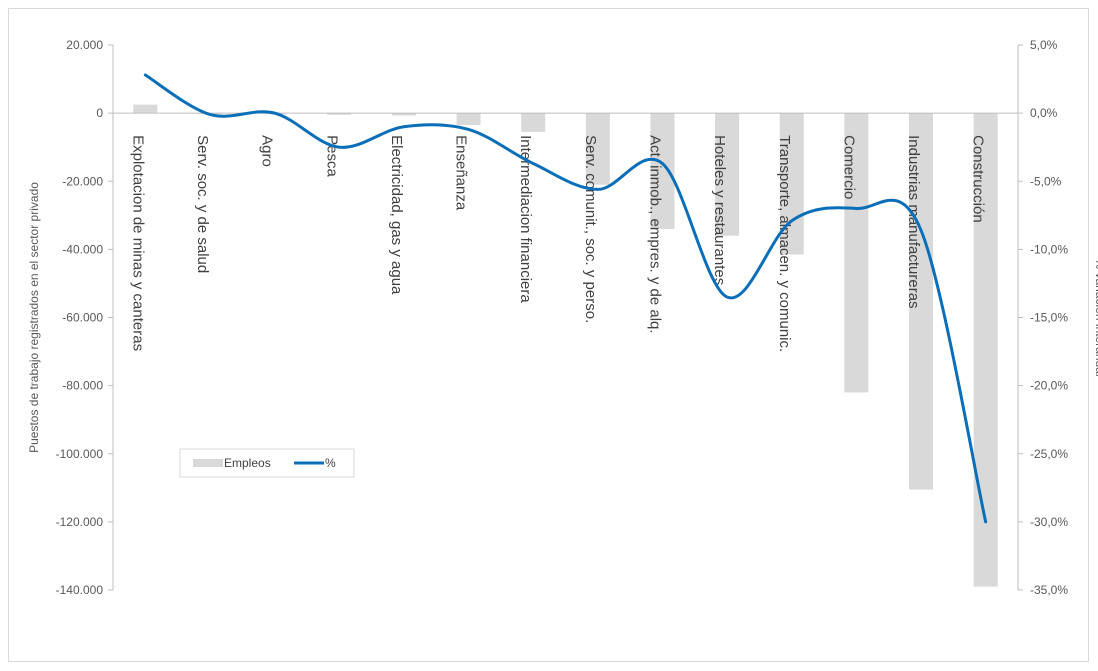 The width and height of the screenshot is (1098, 671). What do you see at coordinates (208, 463) in the screenshot?
I see `legend-swatch-empleos` at bounding box center [208, 463].